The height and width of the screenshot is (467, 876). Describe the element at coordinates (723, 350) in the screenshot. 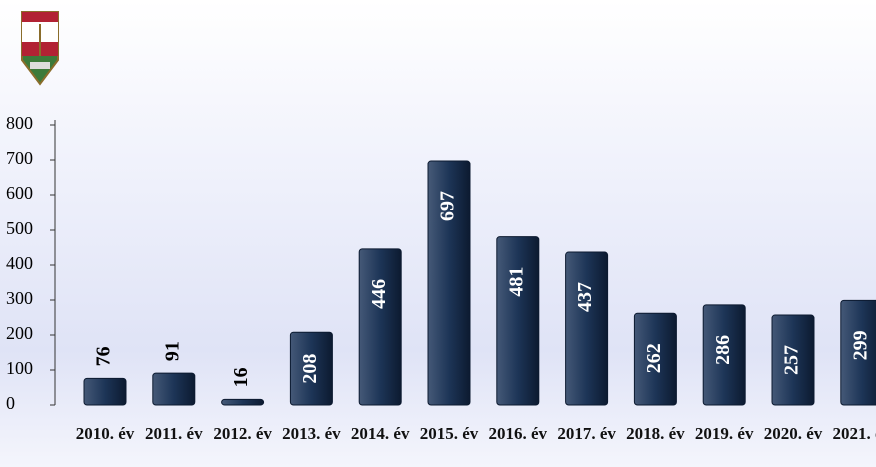

I see `value-label: 286` at that location.